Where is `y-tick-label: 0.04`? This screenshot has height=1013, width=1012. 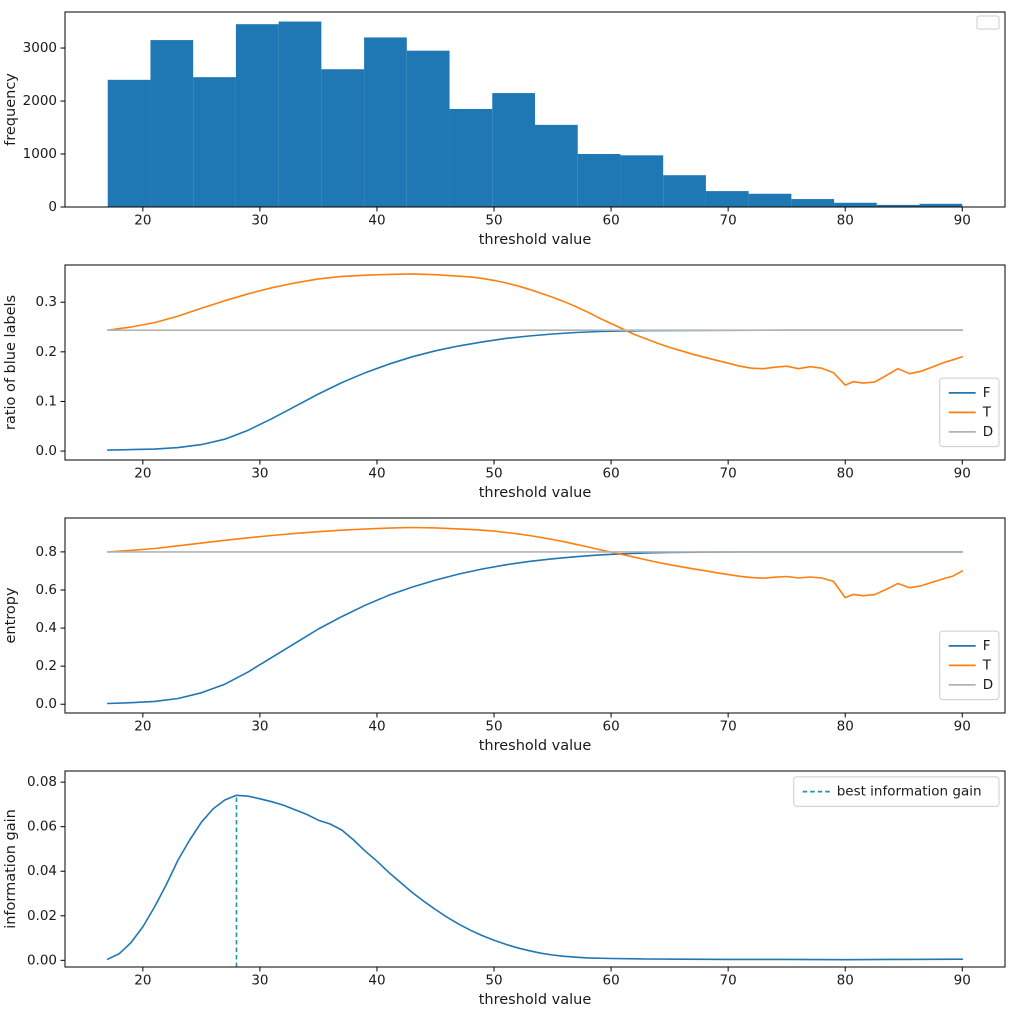
y-tick-label: 0.04 is located at coordinates (42, 871).